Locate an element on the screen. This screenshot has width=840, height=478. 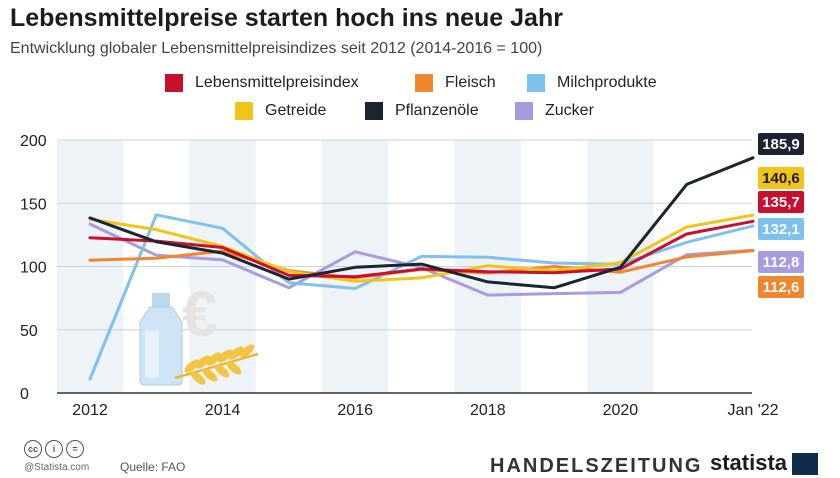
end-label-text: 185,9 is located at coordinates (781, 144).